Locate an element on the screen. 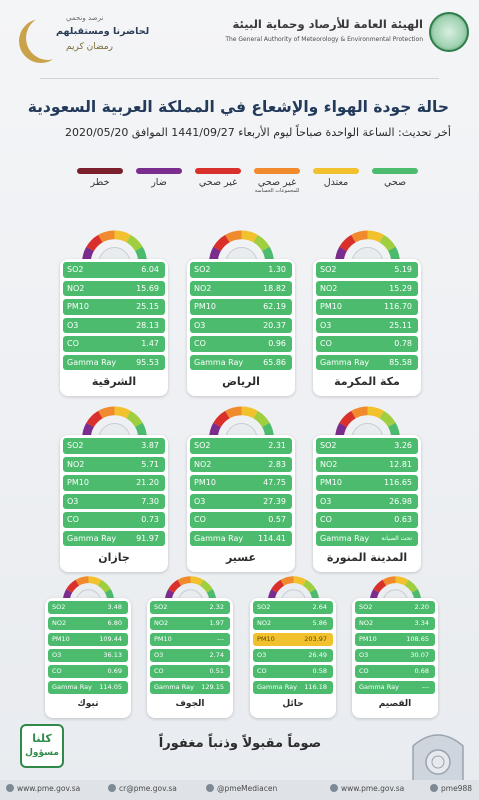  reading-row: O3 20.37 is located at coordinates (241, 325).